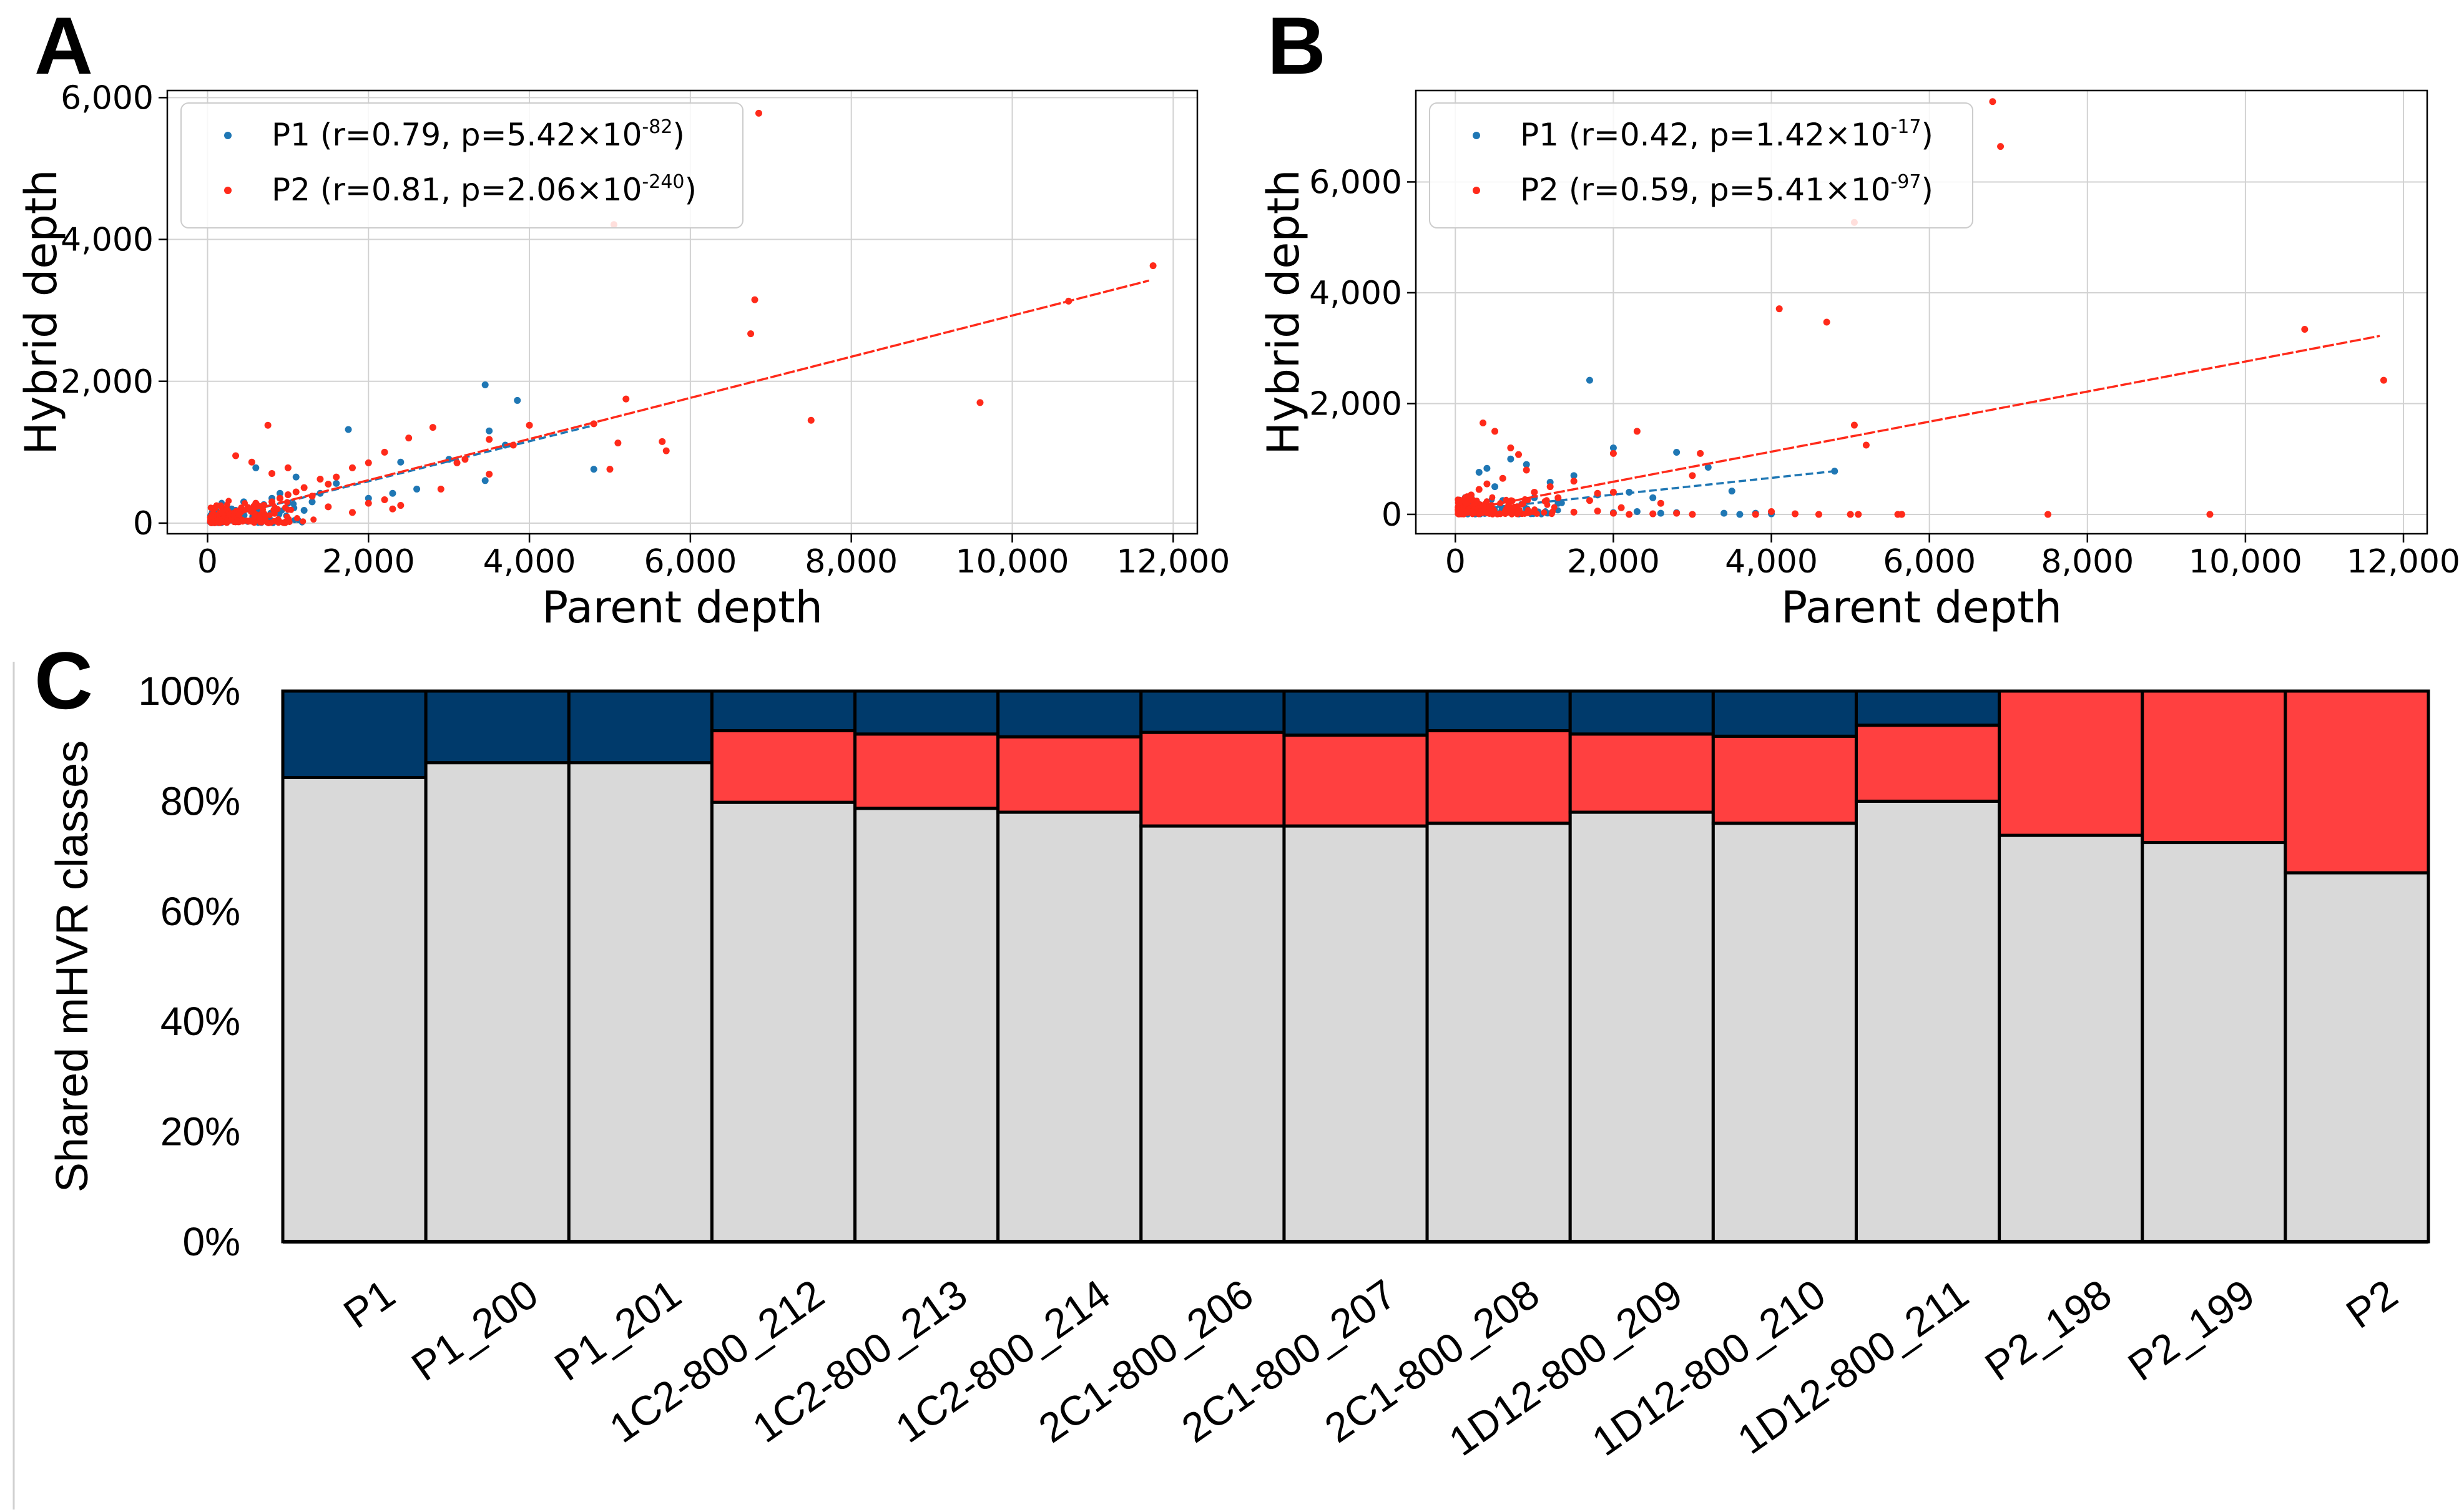 Image resolution: width=2459 pixels, height=1512 pixels. I want to click on y-tick-label: 80%, so click(200, 800).